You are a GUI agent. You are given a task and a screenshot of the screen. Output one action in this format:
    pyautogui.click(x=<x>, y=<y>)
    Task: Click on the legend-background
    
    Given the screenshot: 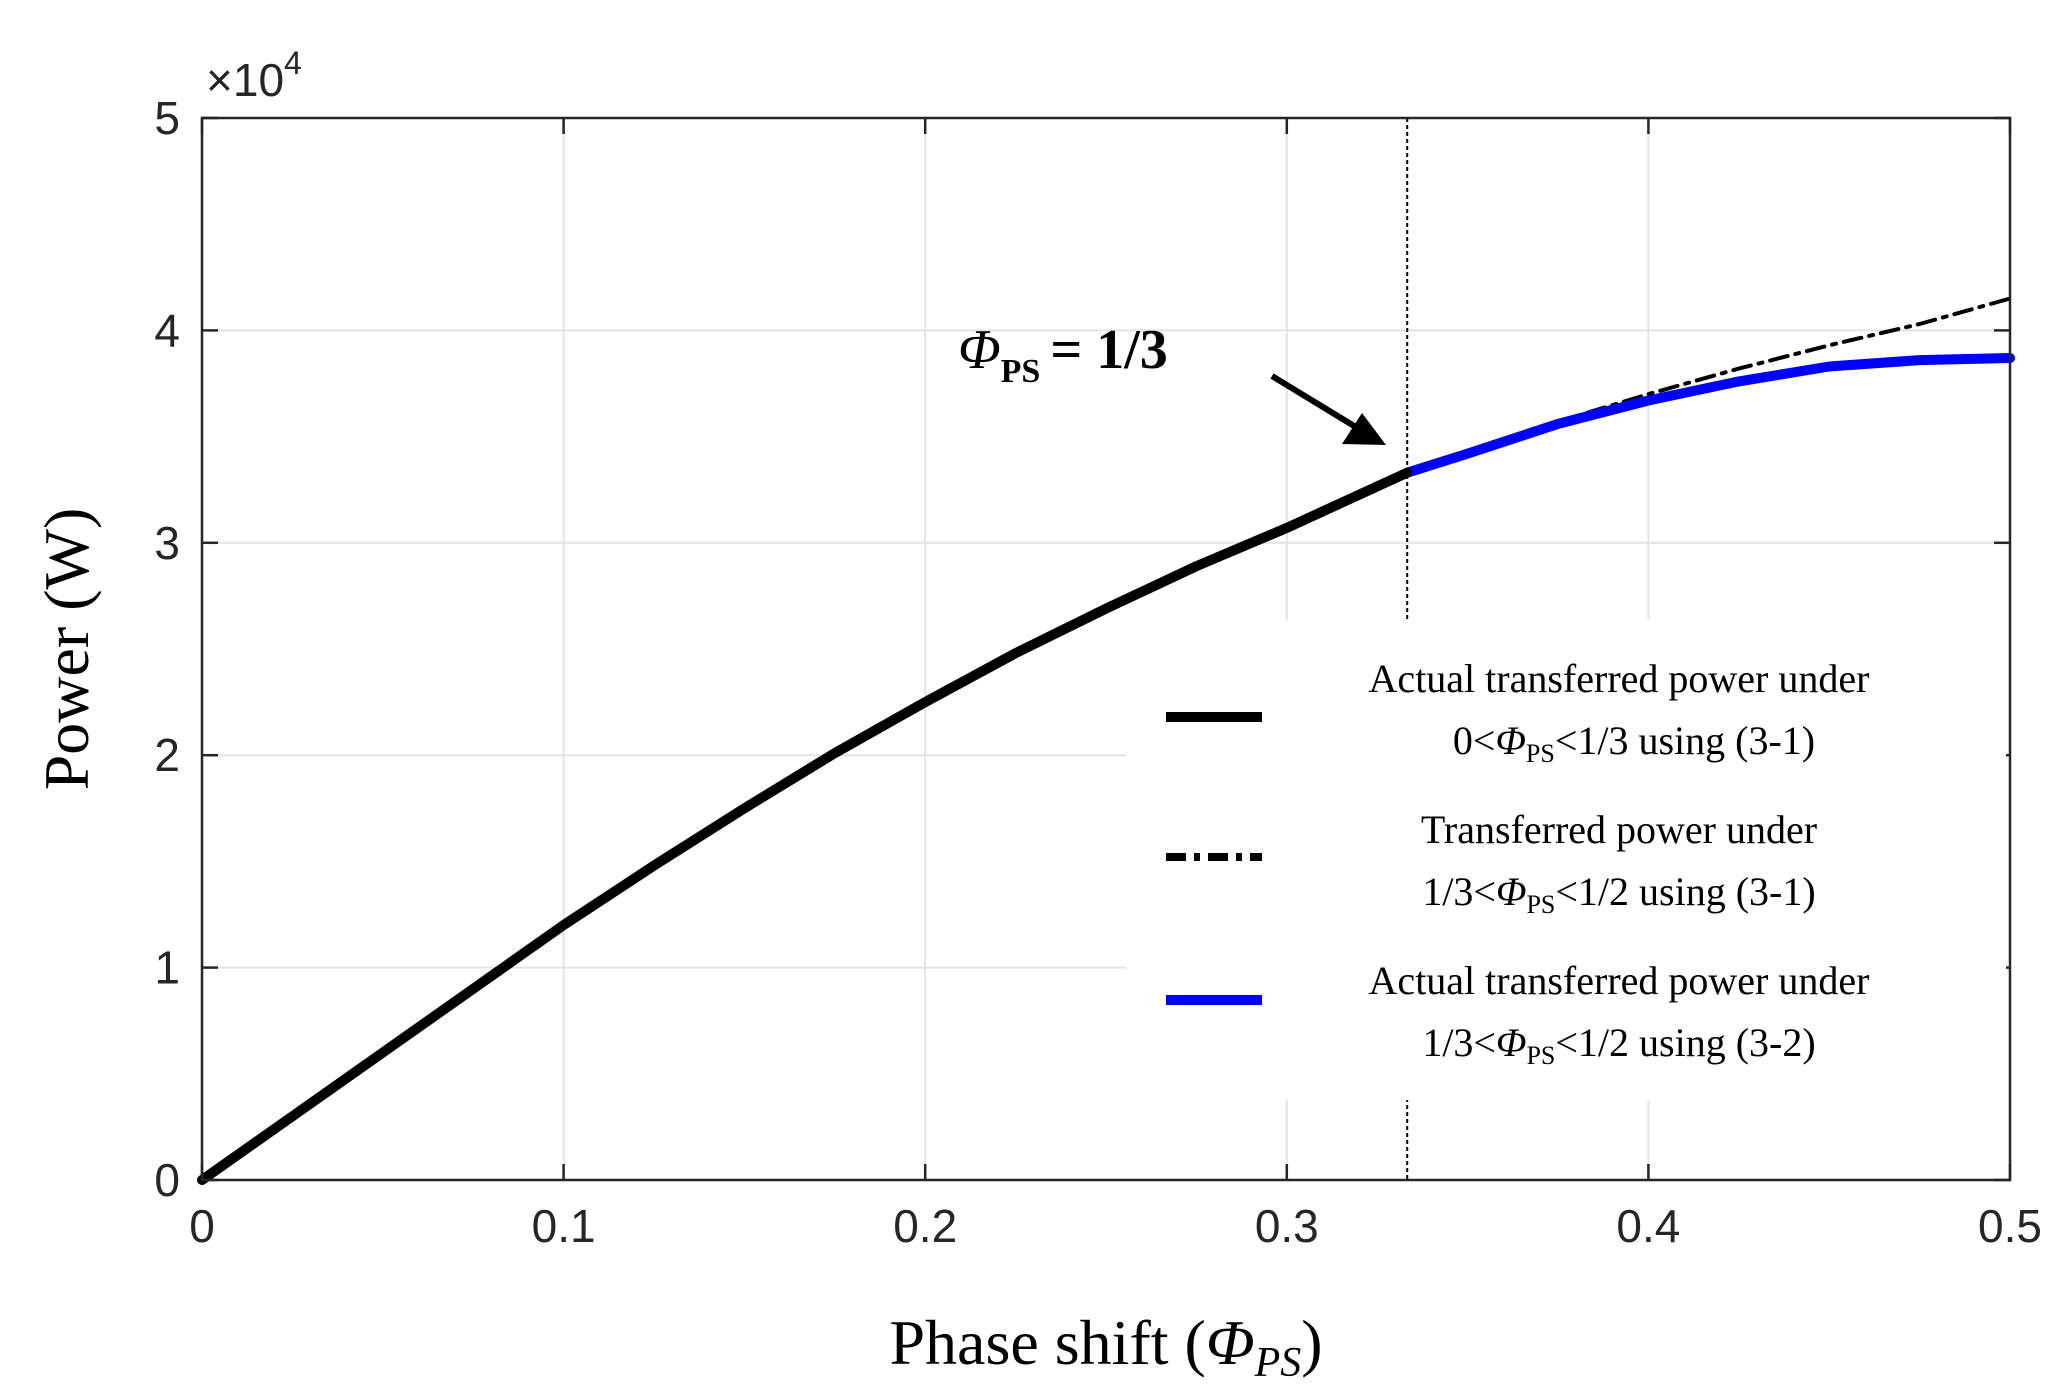 What is the action you would take?
    pyautogui.click(x=1566, y=860)
    